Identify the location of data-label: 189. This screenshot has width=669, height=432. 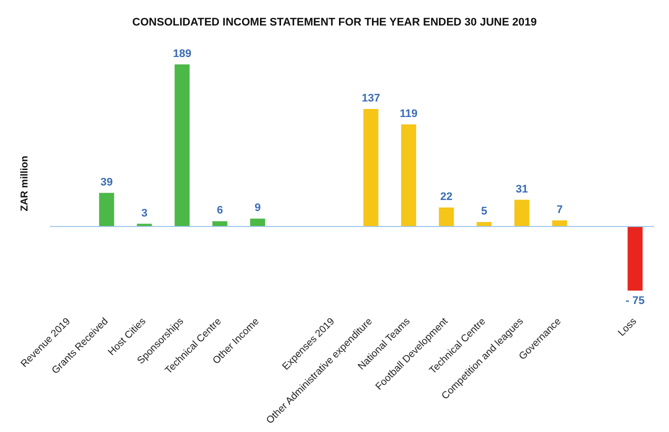
(182, 54).